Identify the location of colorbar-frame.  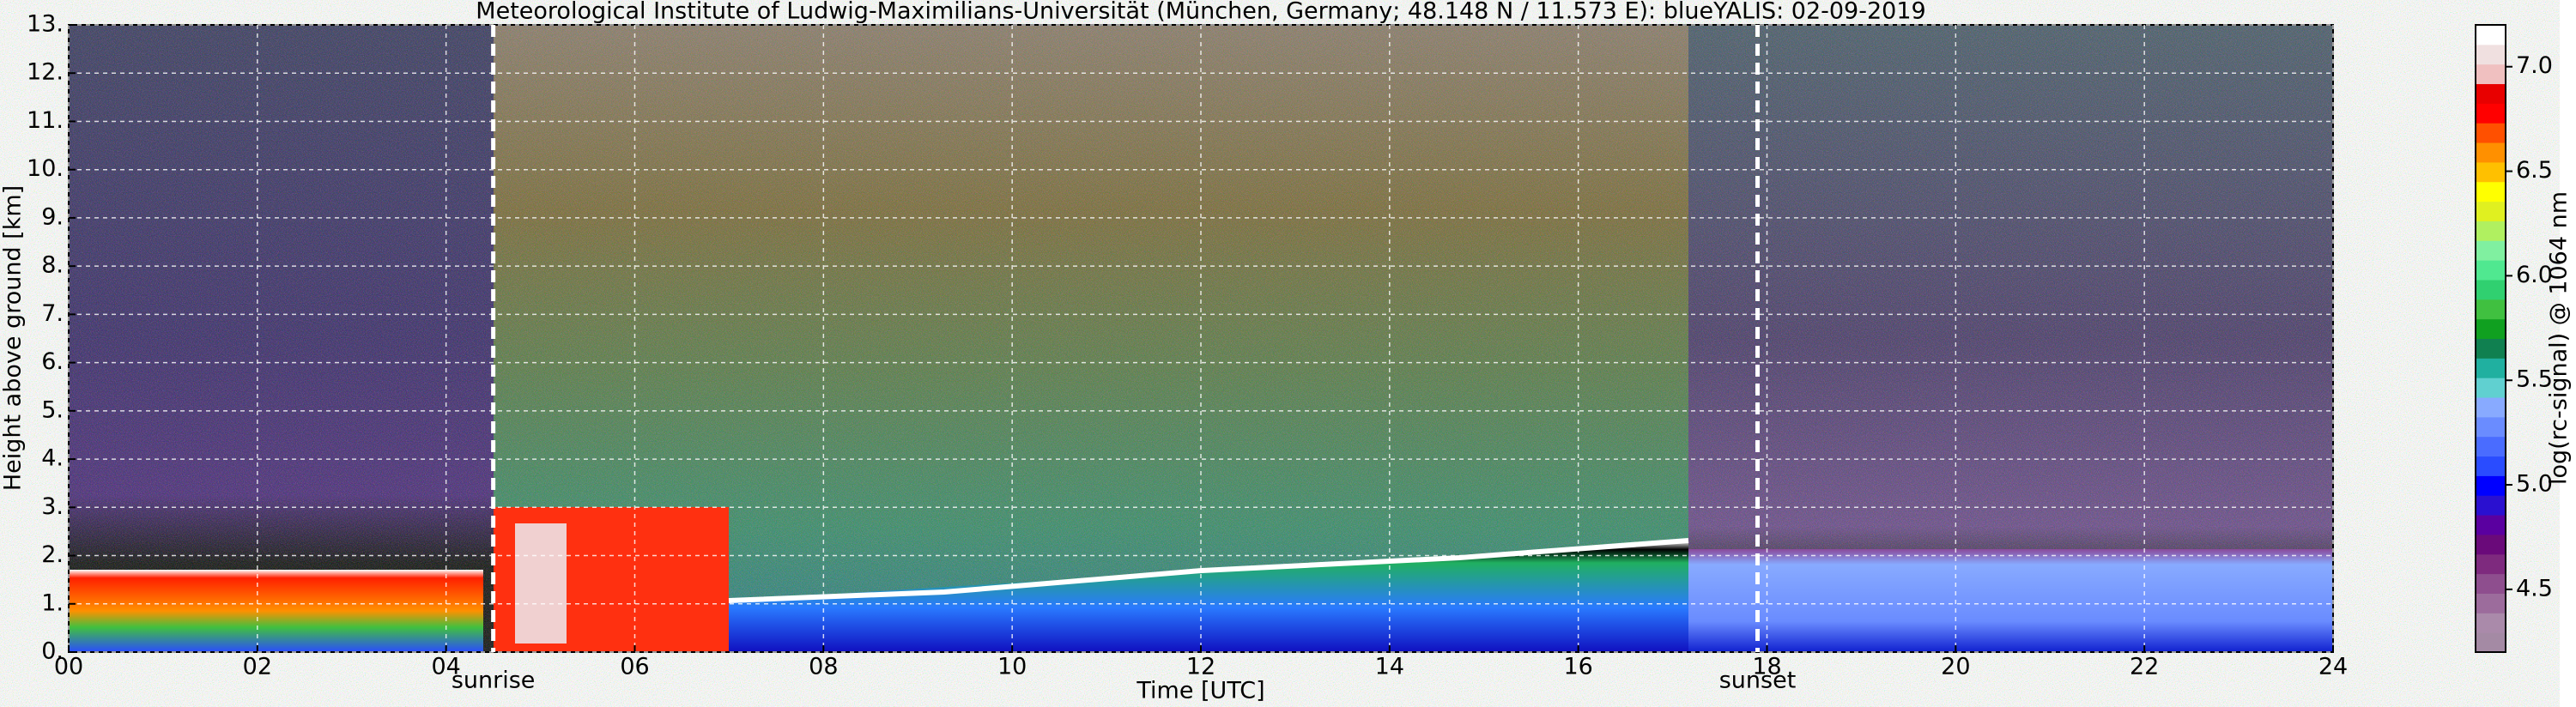
(2490, 338).